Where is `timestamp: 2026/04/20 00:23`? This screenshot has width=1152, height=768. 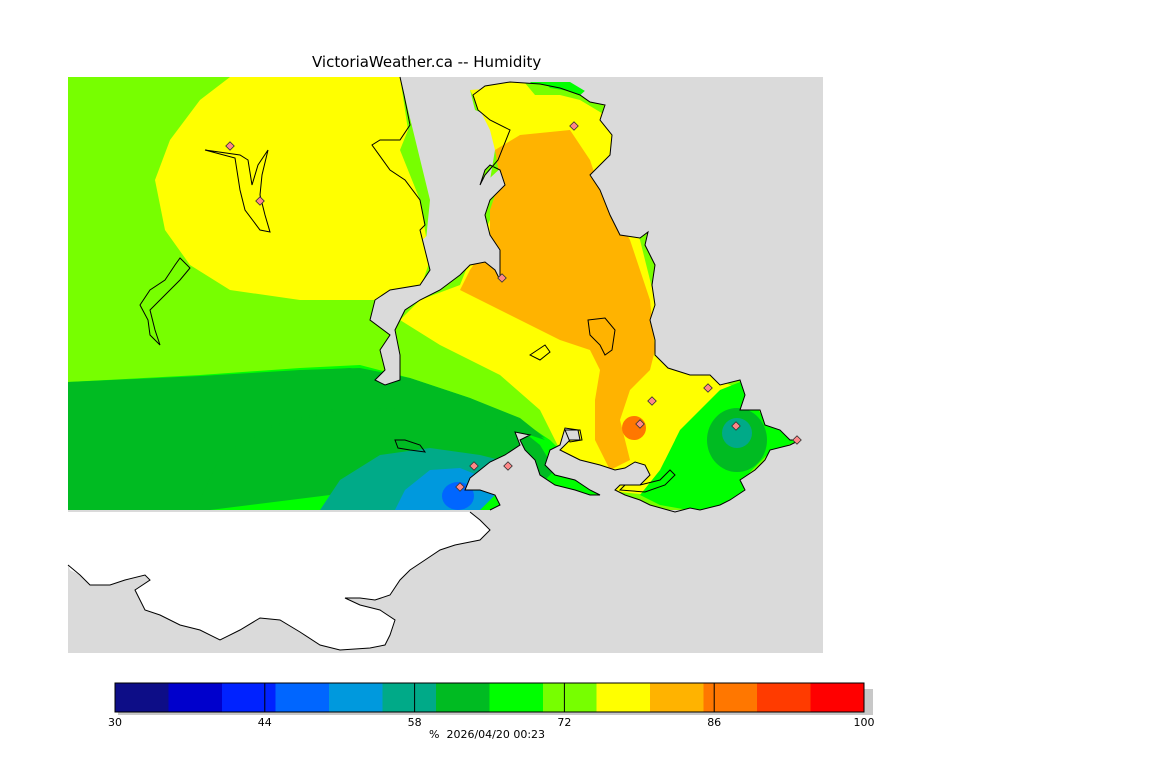
timestamp: 2026/04/20 00:23 is located at coordinates (496, 734).